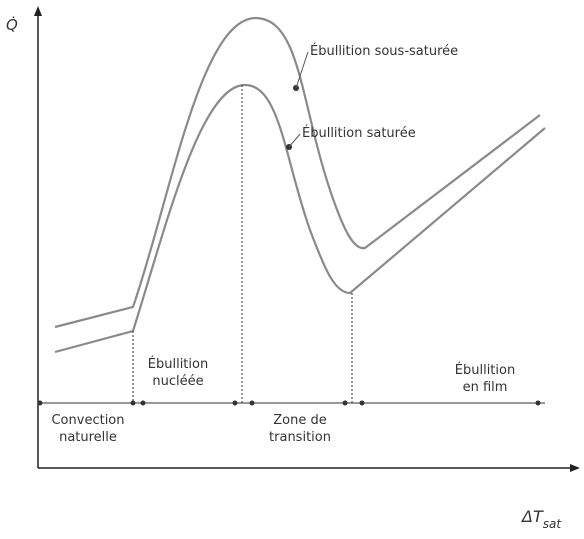  What do you see at coordinates (575, 468) in the screenshot?
I see `x-arrow` at bounding box center [575, 468].